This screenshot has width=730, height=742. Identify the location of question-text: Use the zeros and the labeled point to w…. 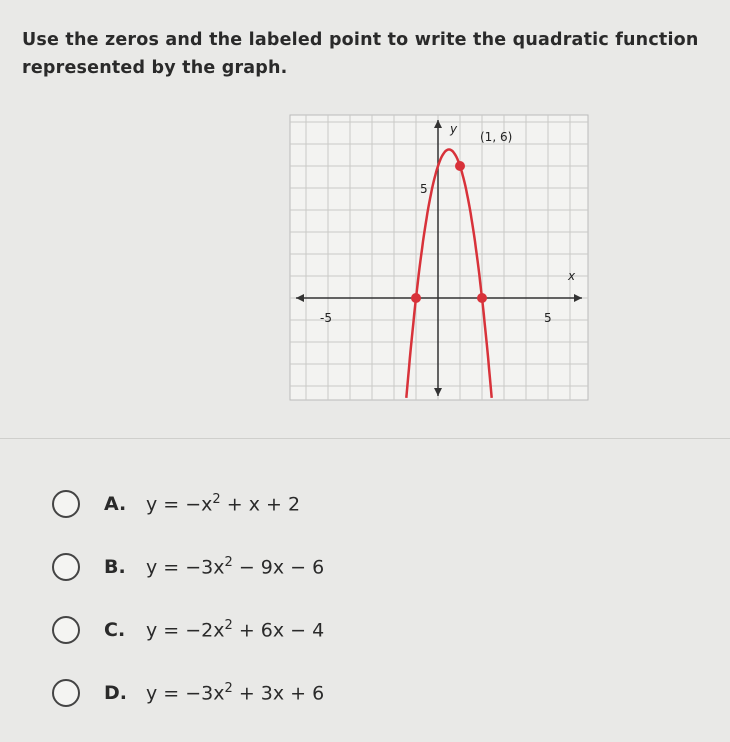
(360, 54).